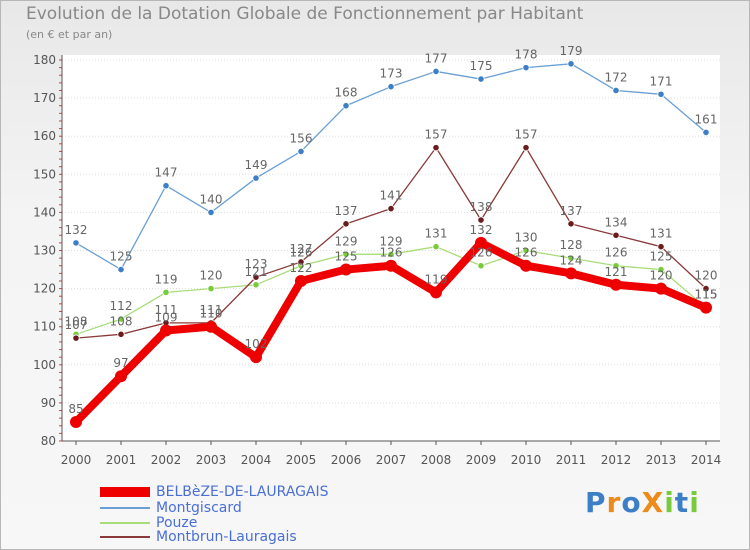 This screenshot has height=550, width=750. Describe the element at coordinates (481, 253) in the screenshot. I see `data-label-2: 126` at that location.